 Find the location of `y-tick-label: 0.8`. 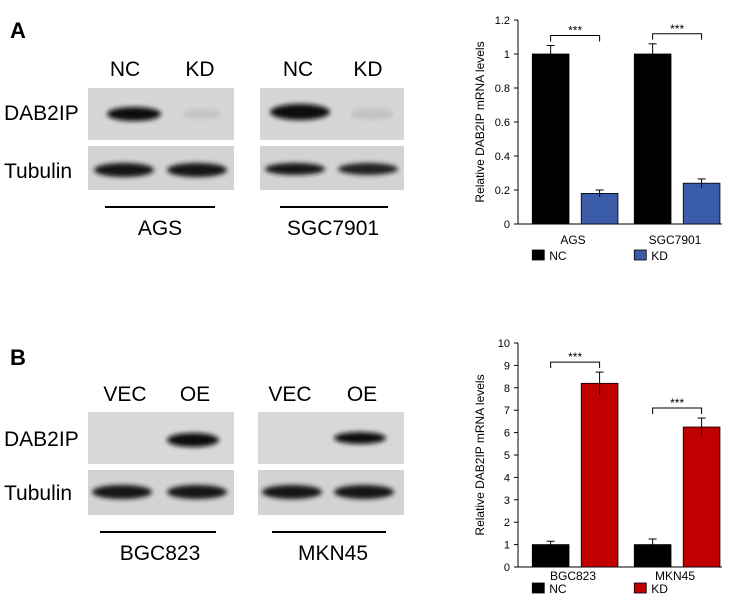

y-tick-label: 0.8 is located at coordinates (502, 89).